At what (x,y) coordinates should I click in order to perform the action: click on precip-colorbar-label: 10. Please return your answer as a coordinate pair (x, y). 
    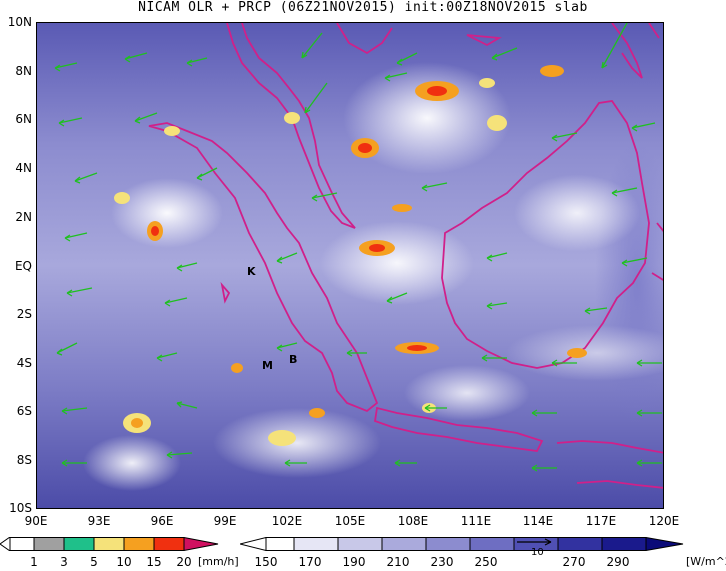
    Looking at the image, I should click on (124, 562).